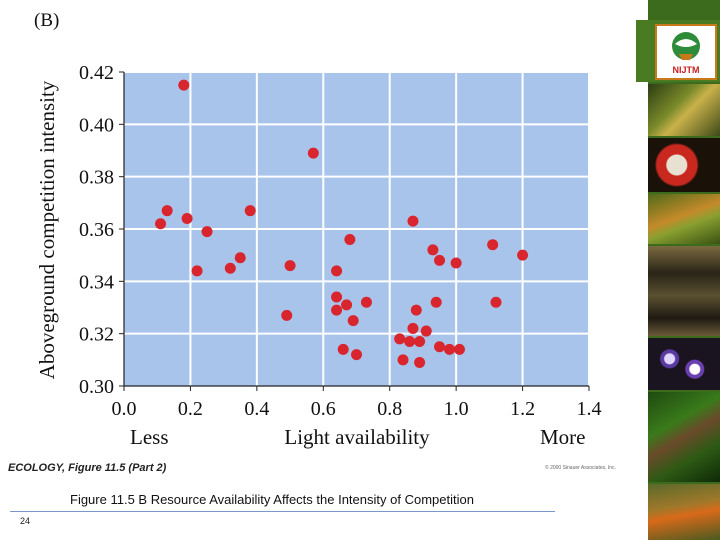 The height and width of the screenshot is (540, 720). I want to click on x-axis-more-label: More, so click(563, 437).